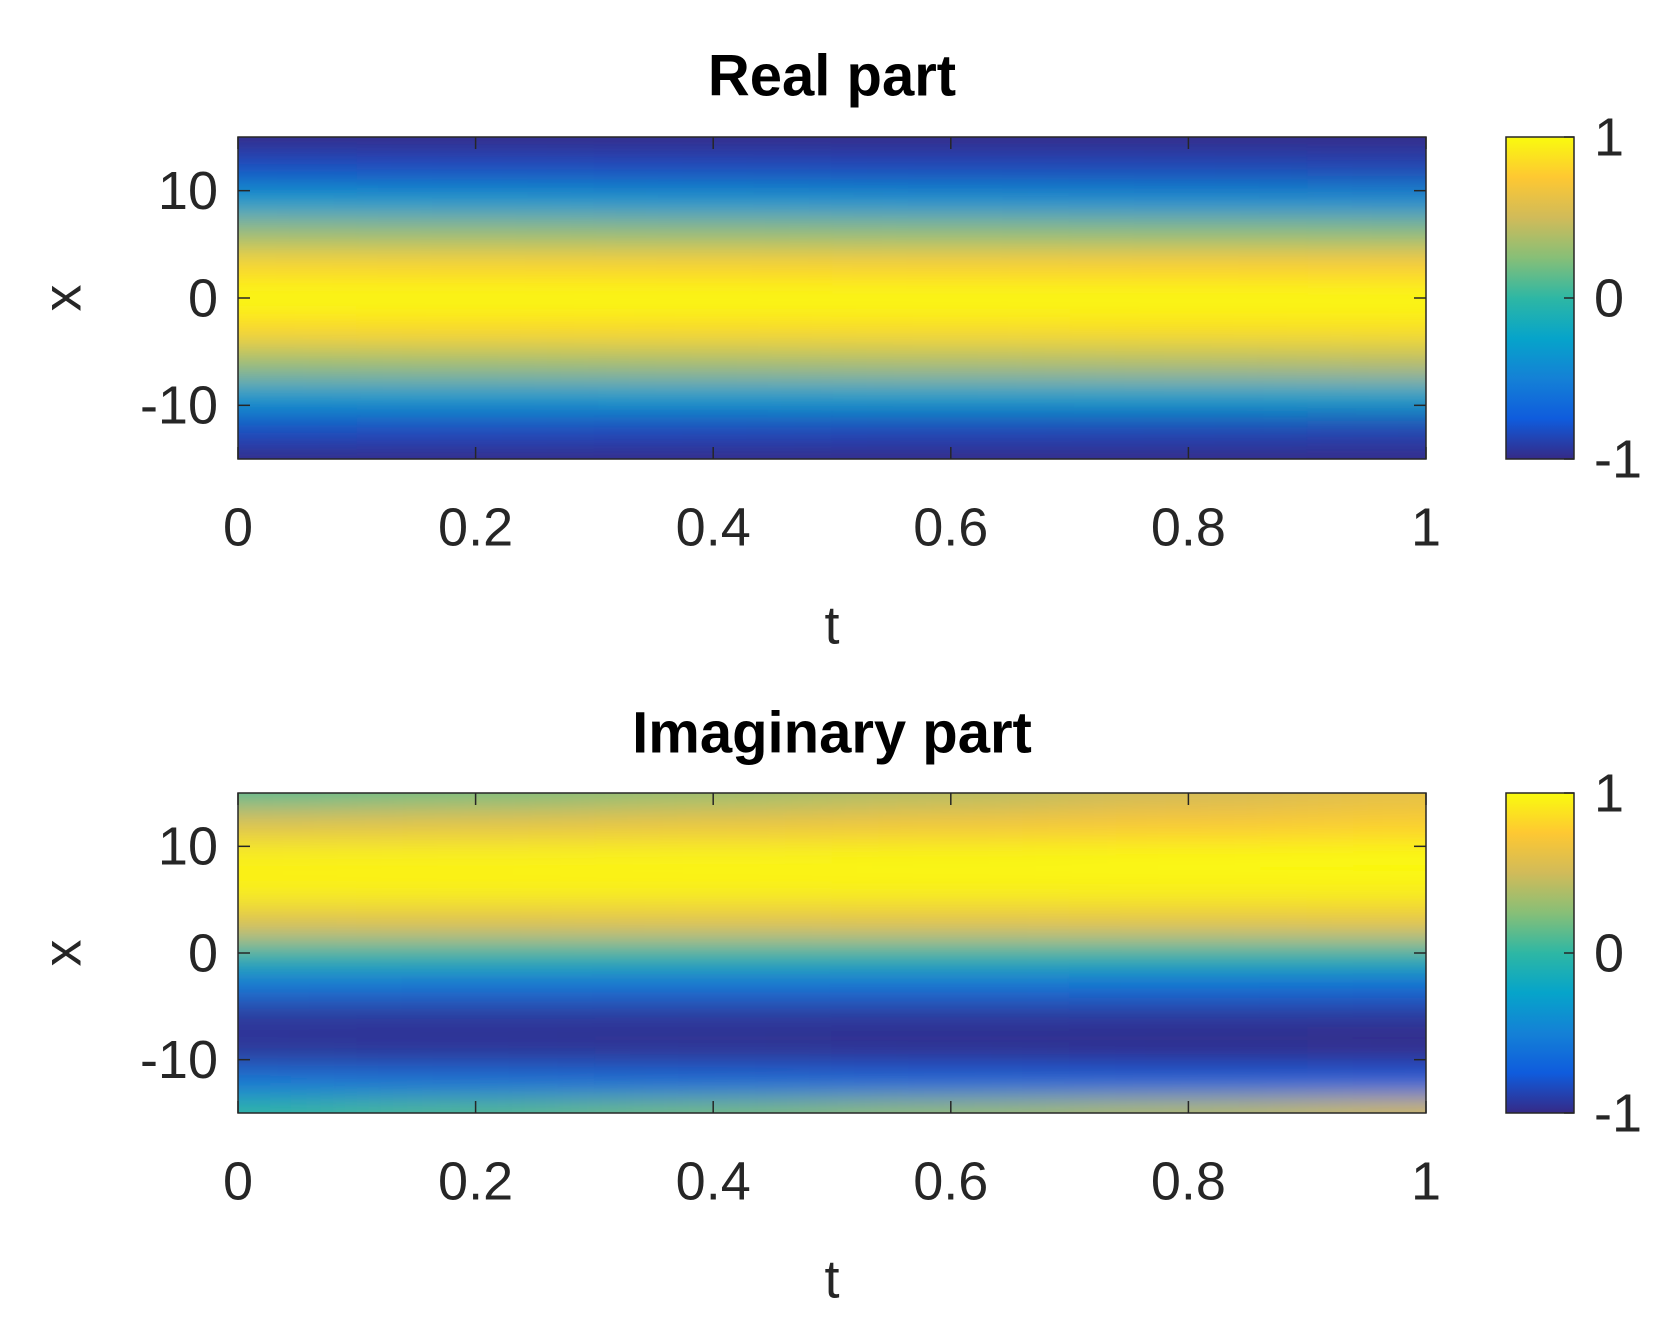  What do you see at coordinates (203, 298) in the screenshot?
I see `y-tick-label: 0` at bounding box center [203, 298].